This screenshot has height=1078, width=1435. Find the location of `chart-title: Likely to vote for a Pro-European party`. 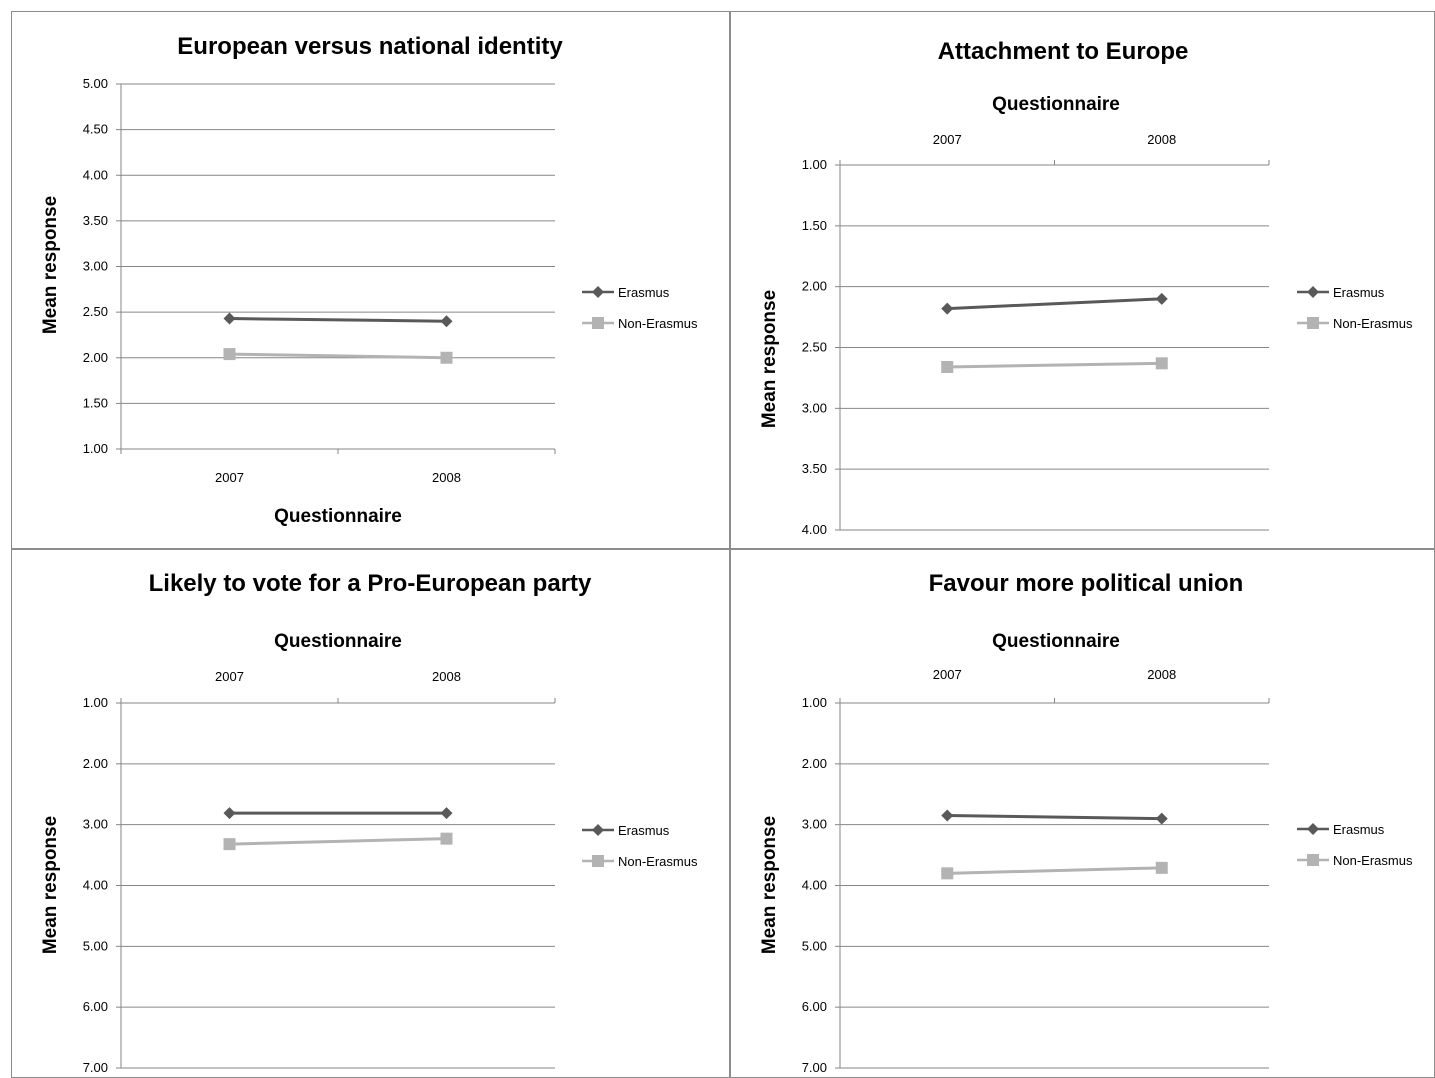

chart-title: Likely to vote for a Pro-European party is located at coordinates (370, 583).